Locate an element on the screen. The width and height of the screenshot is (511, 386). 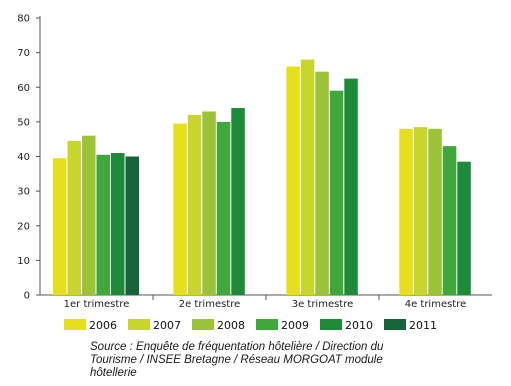
legend-swatch-2006 is located at coordinates (75, 324).